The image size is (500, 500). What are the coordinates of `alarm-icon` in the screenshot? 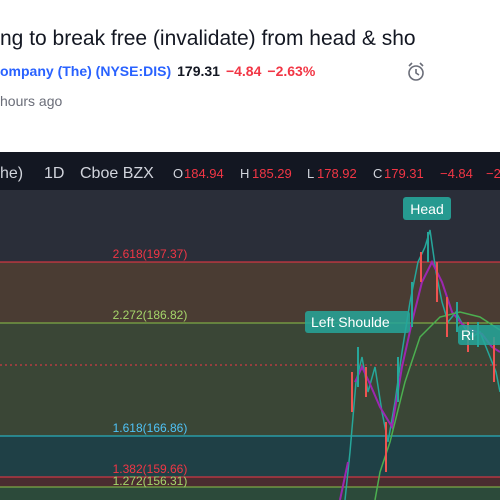 It's located at (417, 72).